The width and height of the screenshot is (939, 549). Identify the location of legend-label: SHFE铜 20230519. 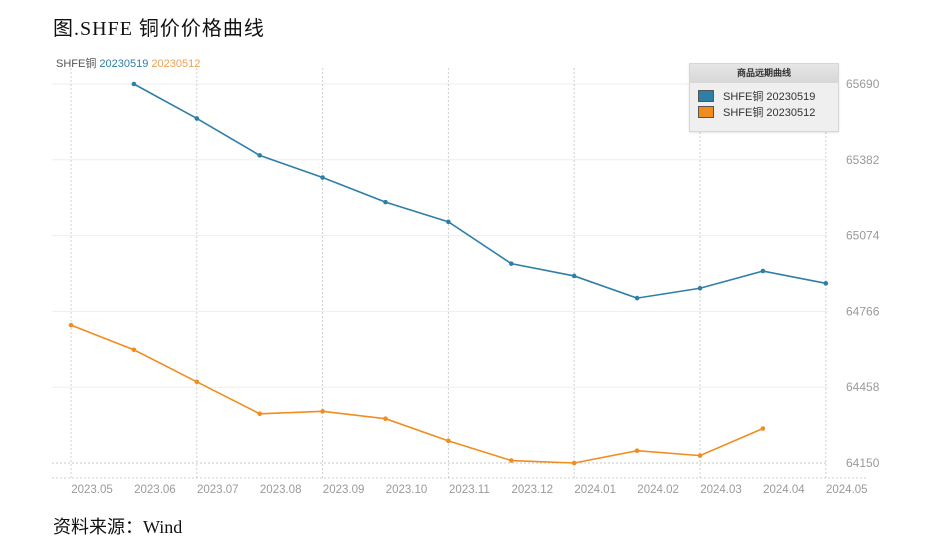
(769, 97).